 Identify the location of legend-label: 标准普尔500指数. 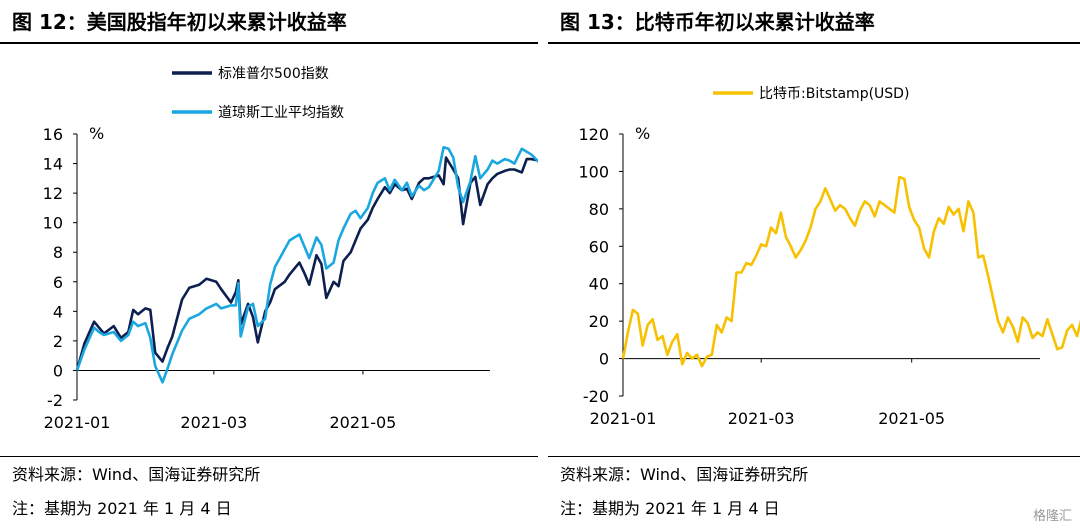
(273, 74).